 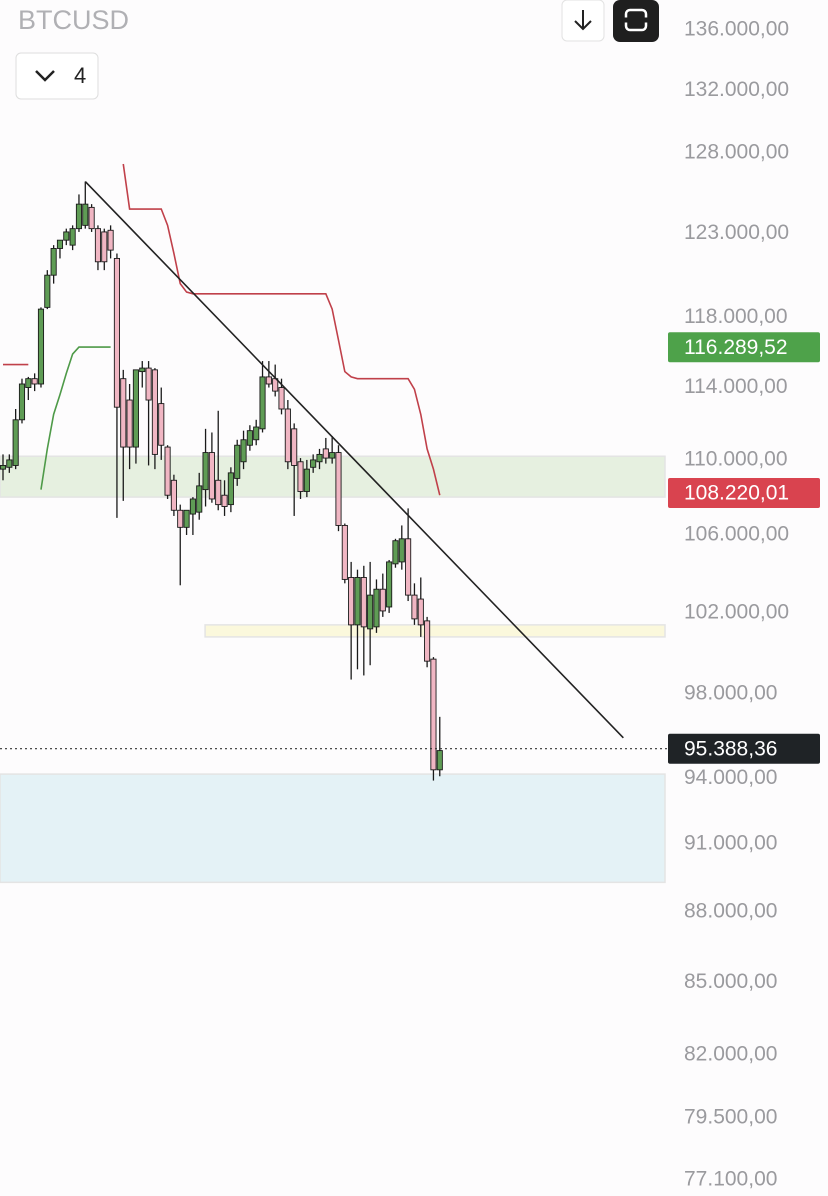 I want to click on download-button, so click(x=583, y=21).